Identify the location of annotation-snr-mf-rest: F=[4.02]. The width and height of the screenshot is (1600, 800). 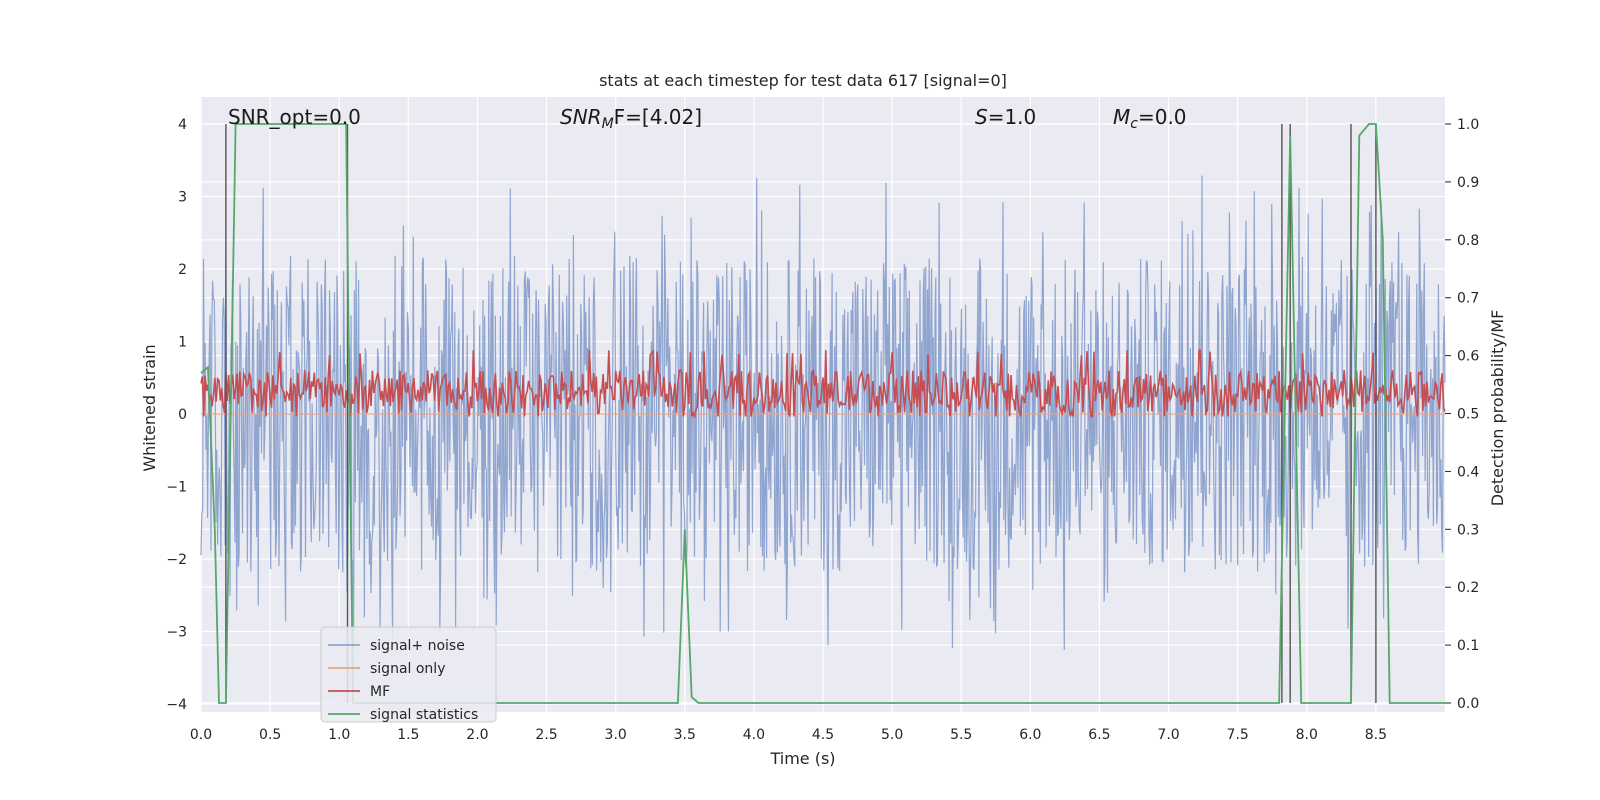
(658, 117).